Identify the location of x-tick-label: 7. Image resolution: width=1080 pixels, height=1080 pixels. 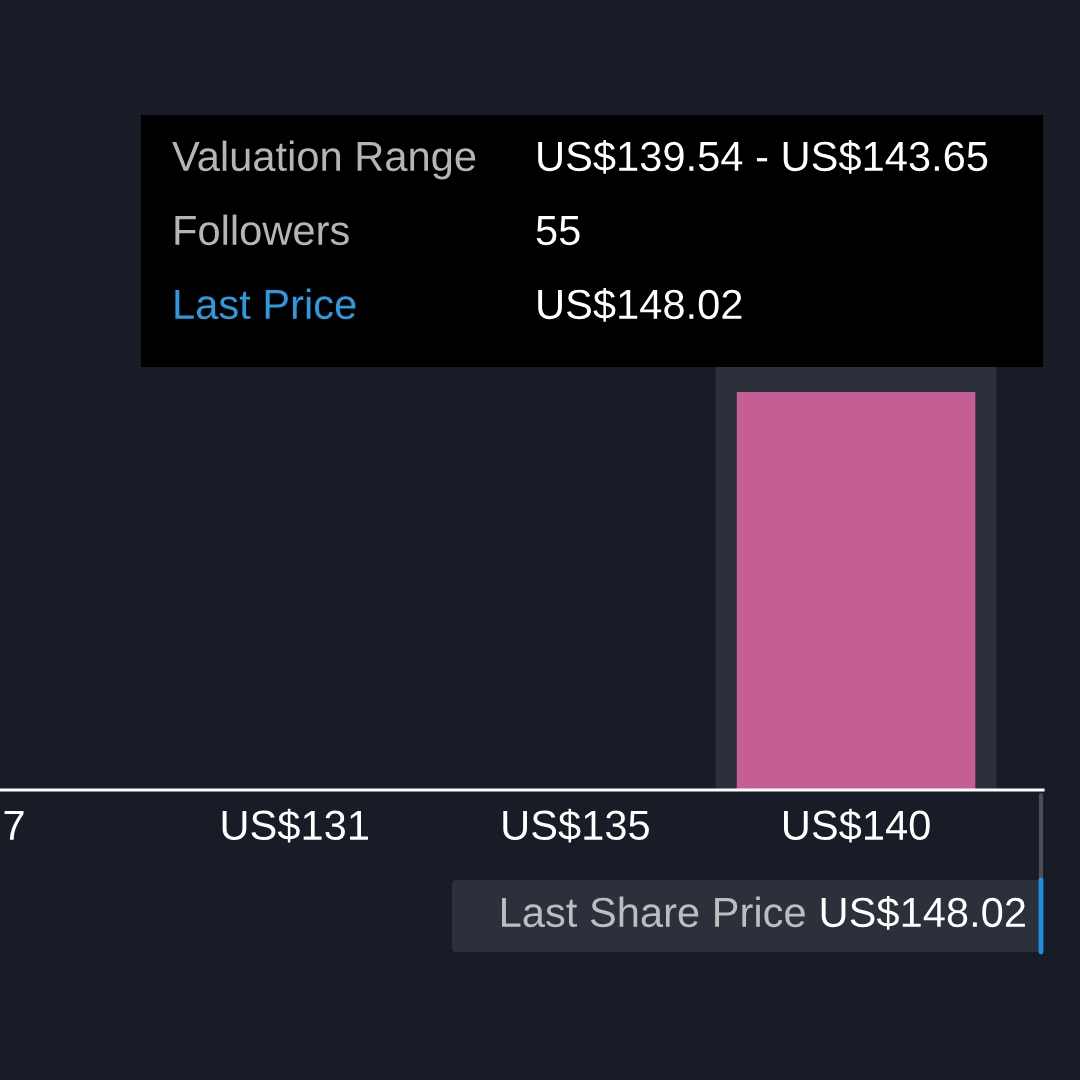
(14, 825).